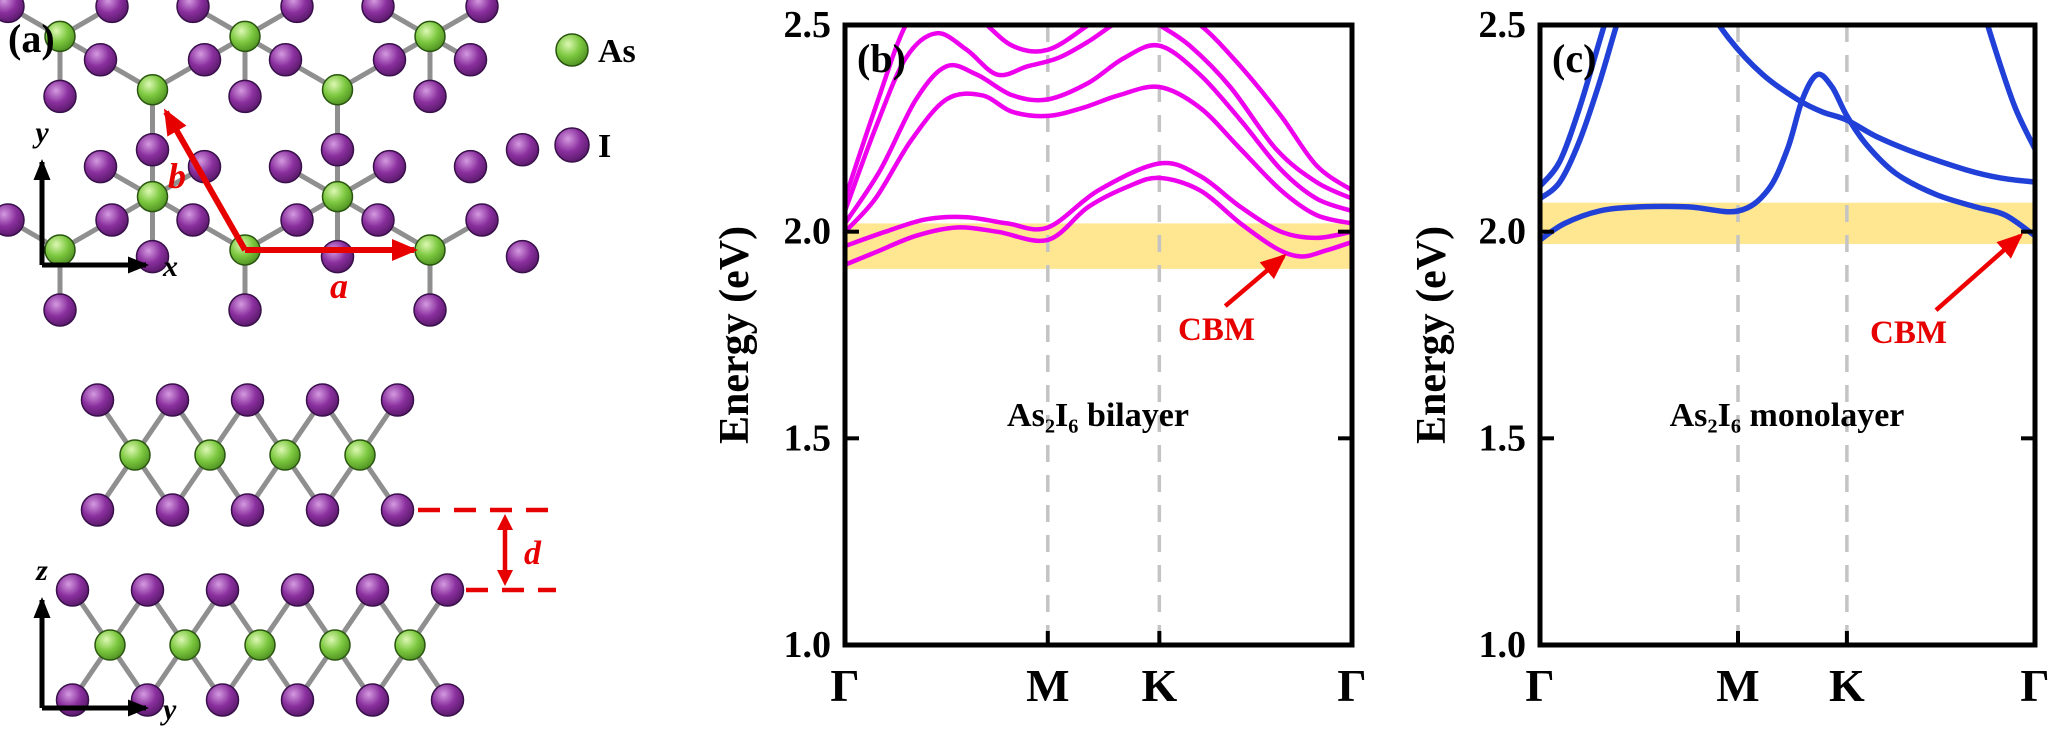 This screenshot has width=2048, height=731. What do you see at coordinates (808, 25) in the screenshot?
I see `y-tick-label: 2.5` at bounding box center [808, 25].